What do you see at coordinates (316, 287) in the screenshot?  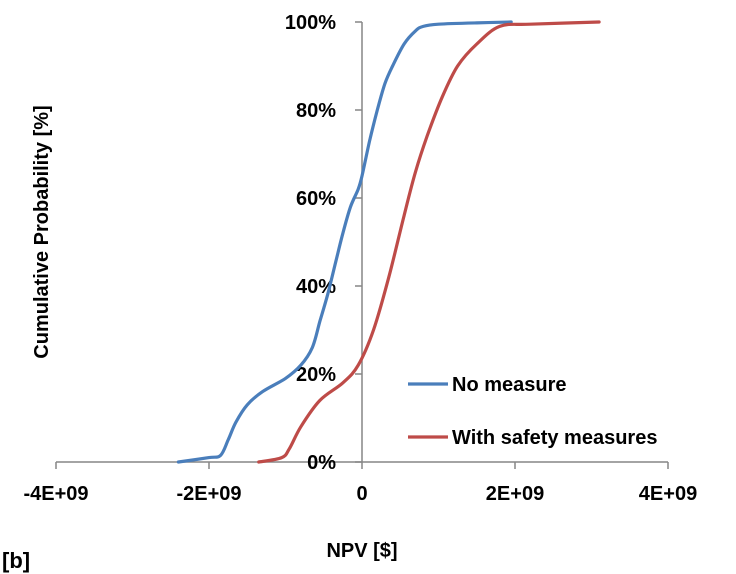 I see `y-tick-label: 40%` at bounding box center [316, 287].